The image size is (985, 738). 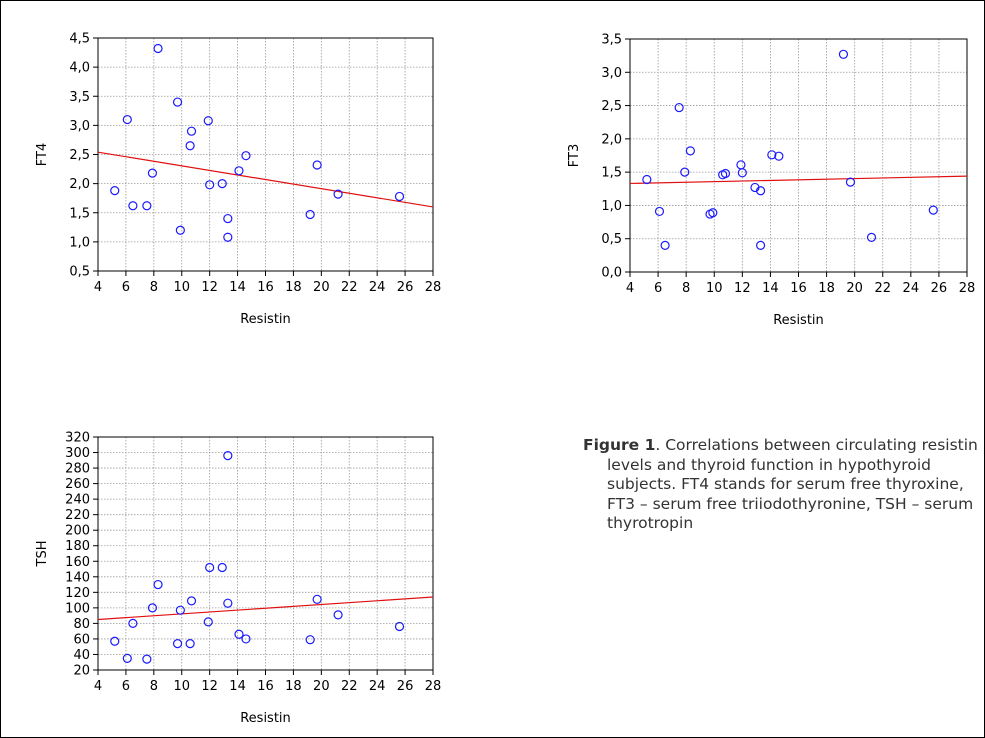 I want to click on ft3-xtick-label: 4, so click(x=630, y=288).